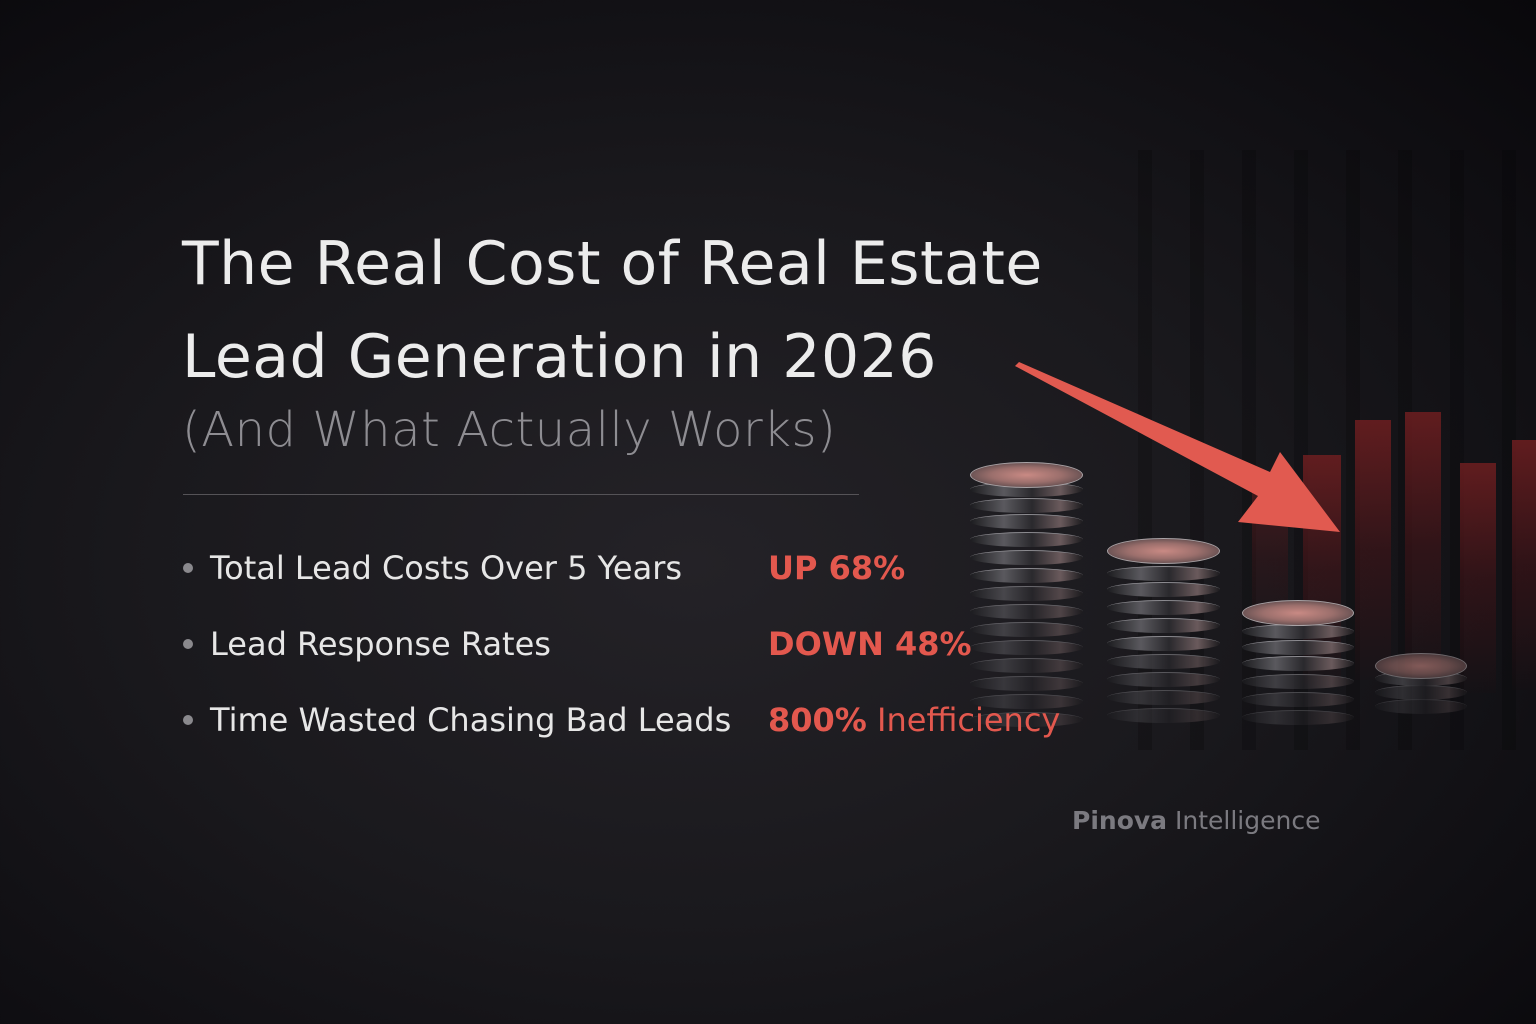 The width and height of the screenshot is (1536, 1024). What do you see at coordinates (509, 430) in the screenshot?
I see `subtitle: (And What Actually Works)` at bounding box center [509, 430].